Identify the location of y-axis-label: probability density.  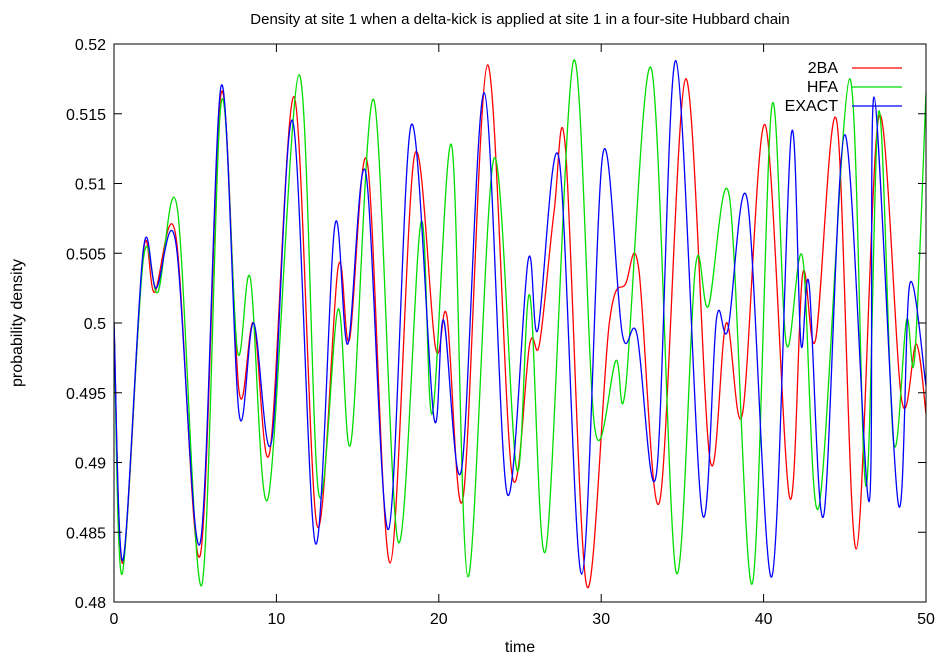
(17, 323).